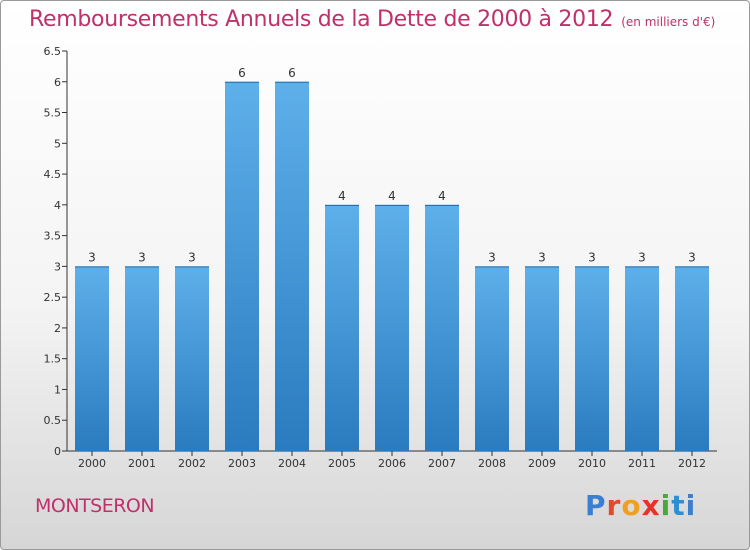  Describe the element at coordinates (642, 463) in the screenshot. I see `x-tick-label: 2011` at that location.